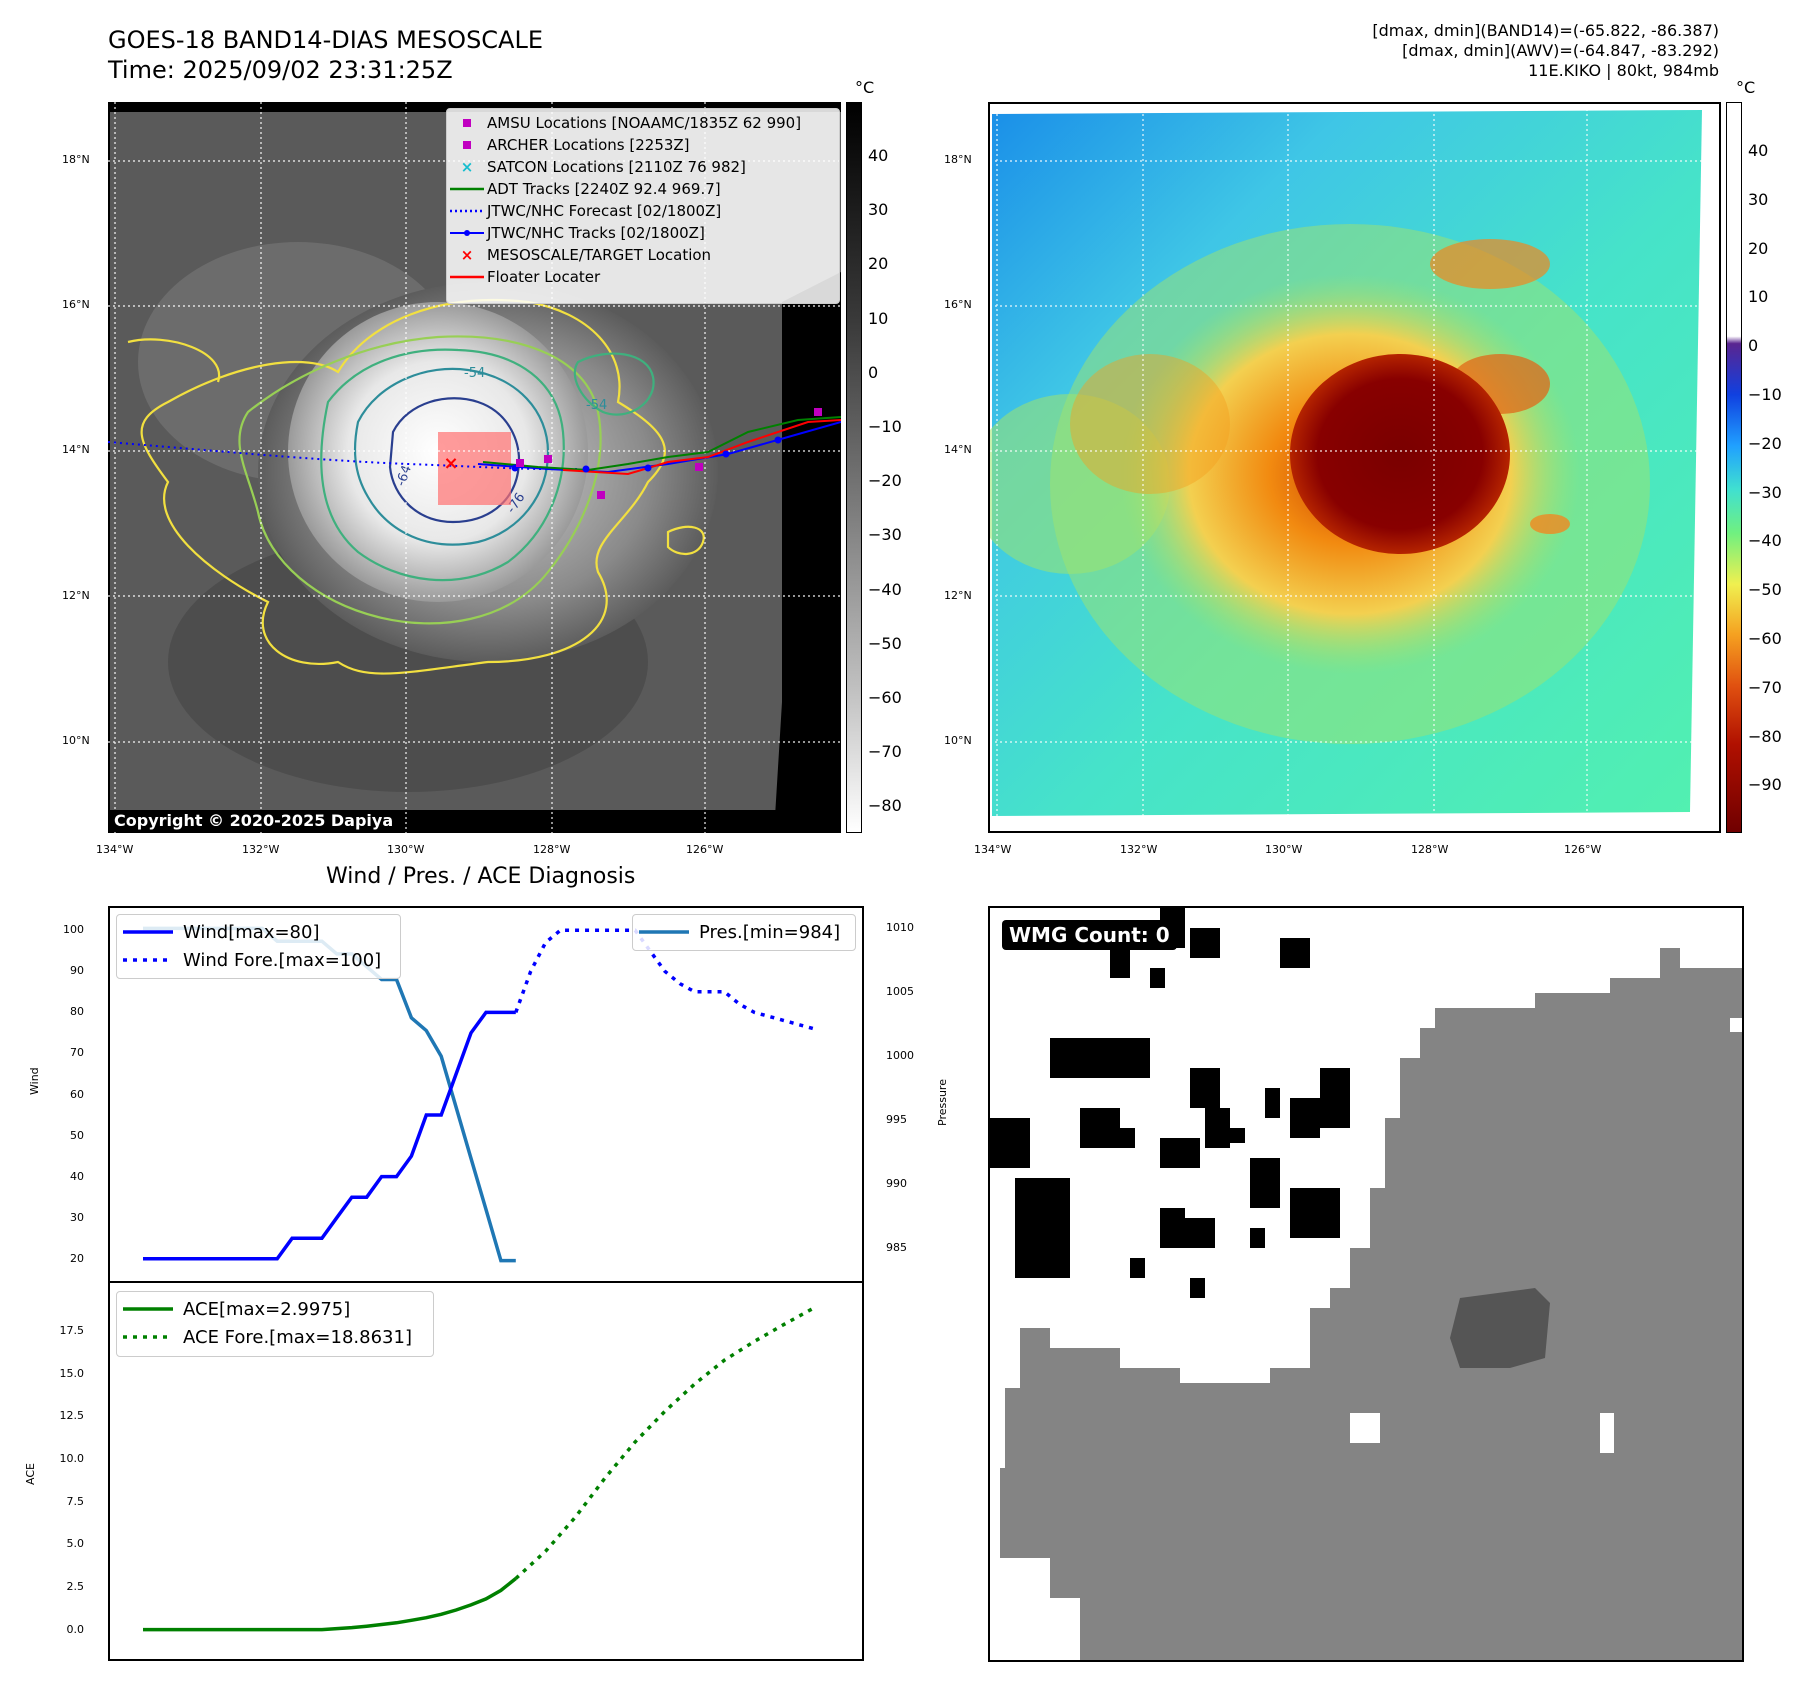  What do you see at coordinates (479, 1469) in the screenshot?
I see `ace-plot` at bounding box center [479, 1469].